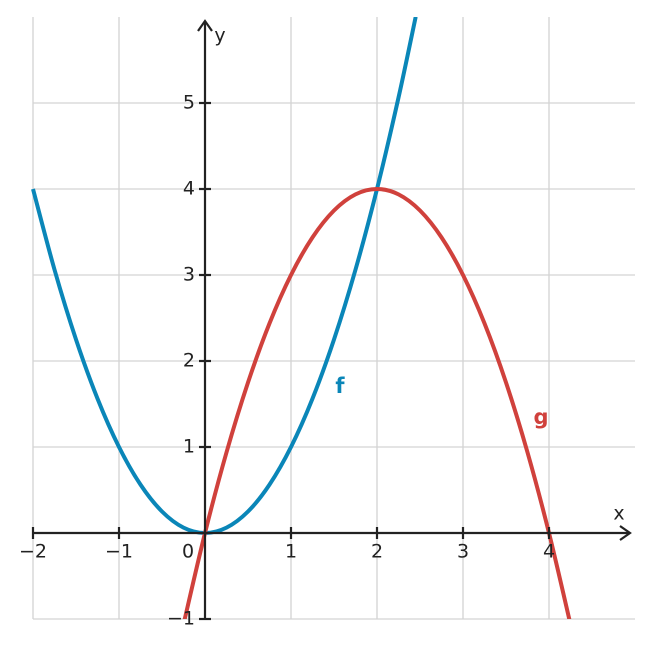 The height and width of the screenshot is (648, 653). I want to click on x-tick-label: 4, so click(549, 552).